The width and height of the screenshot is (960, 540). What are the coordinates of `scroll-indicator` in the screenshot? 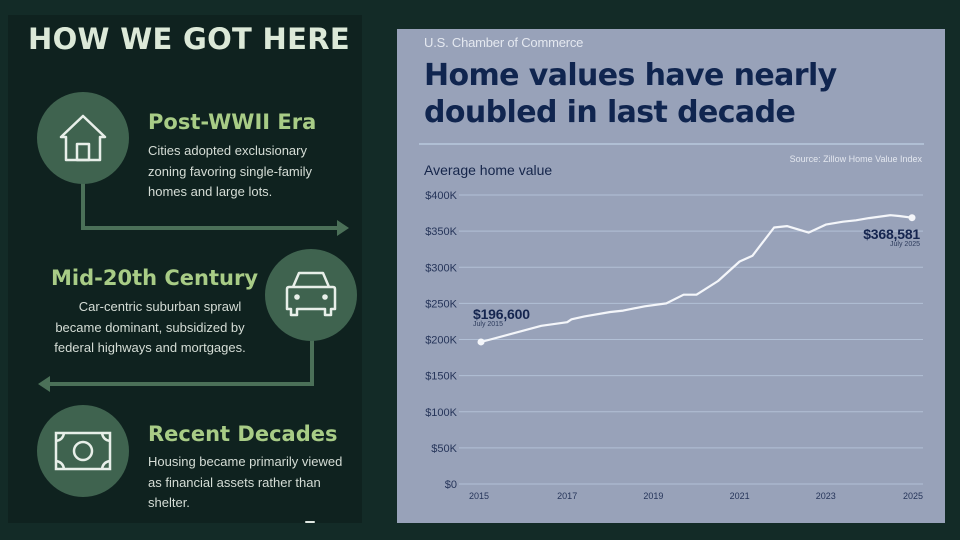 It's located at (310, 522).